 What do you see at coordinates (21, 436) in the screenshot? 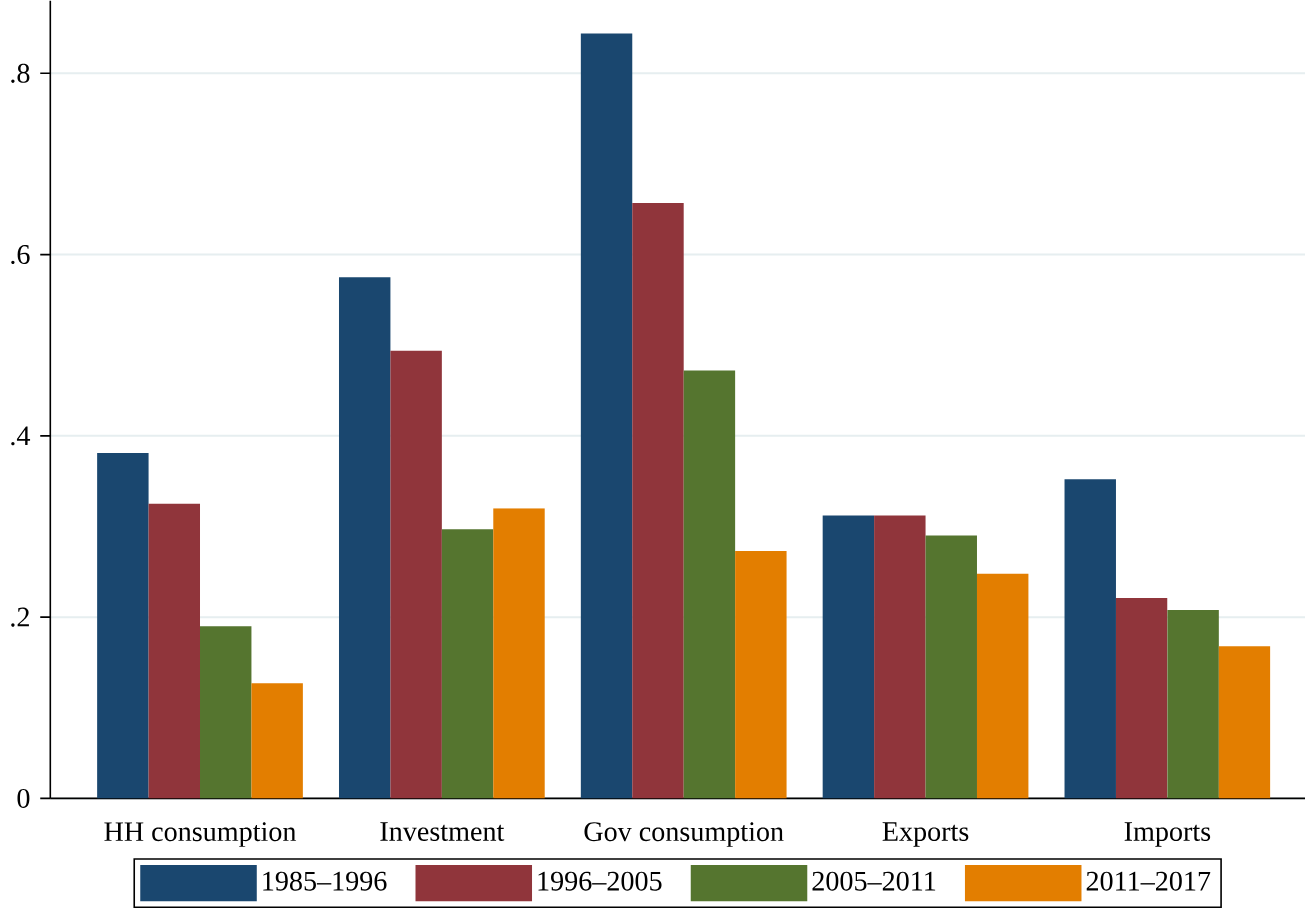
I see `y-tick-label: .4` at bounding box center [21, 436].